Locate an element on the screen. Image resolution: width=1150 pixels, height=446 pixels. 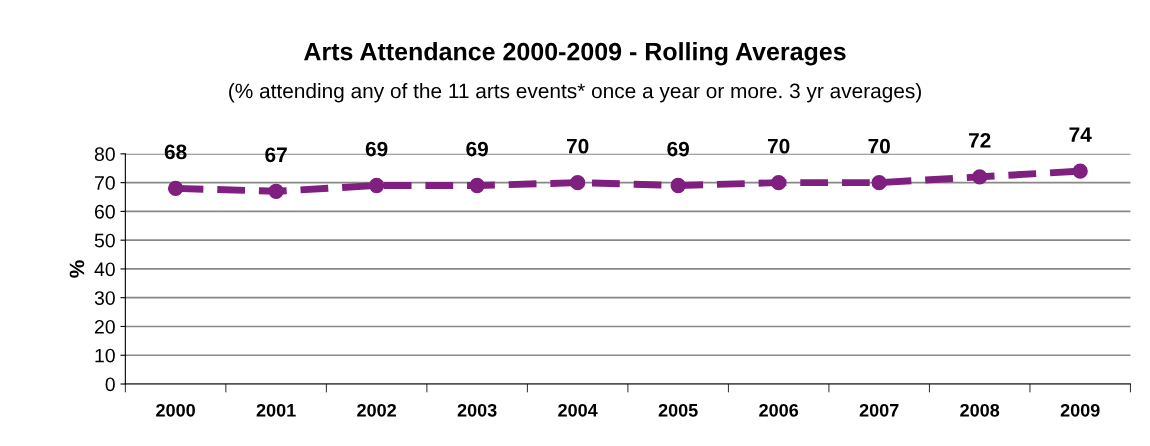
x-tick-label: 2007 is located at coordinates (879, 410).